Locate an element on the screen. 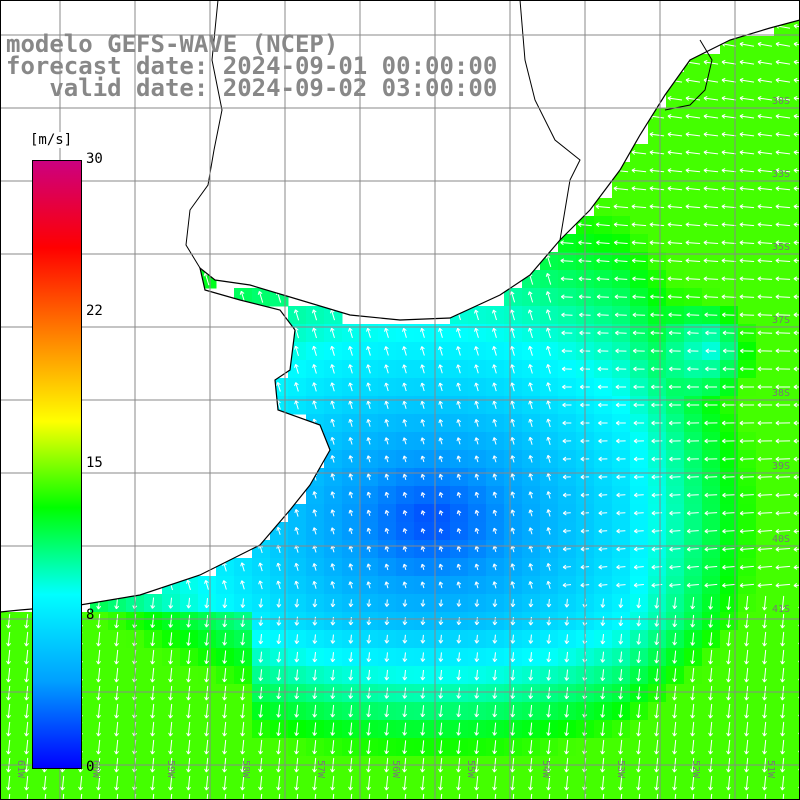 The image size is (800, 800). lon-label: 51W is located at coordinates (770, 769).